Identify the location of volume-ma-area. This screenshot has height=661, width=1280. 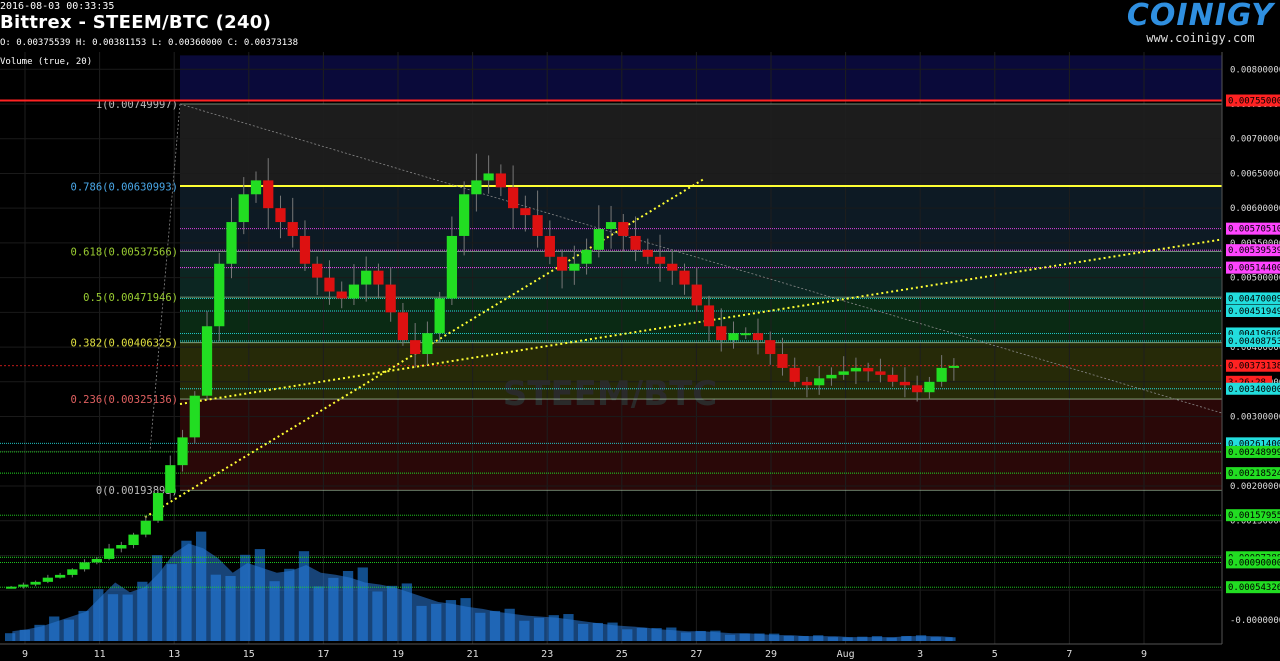
(482, 592).